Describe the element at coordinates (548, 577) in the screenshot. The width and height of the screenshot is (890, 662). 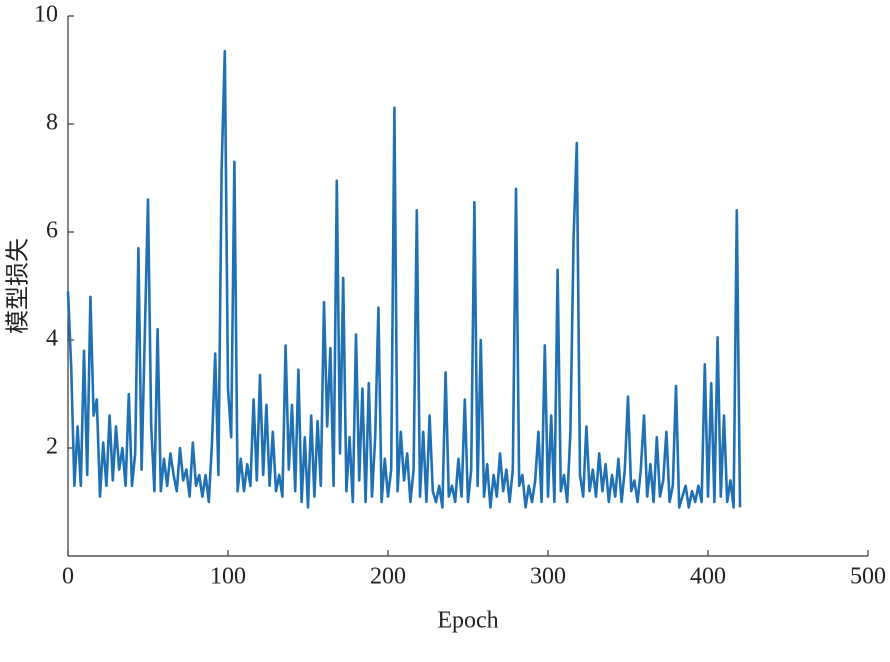
I see `x-tick-label: 300` at that location.